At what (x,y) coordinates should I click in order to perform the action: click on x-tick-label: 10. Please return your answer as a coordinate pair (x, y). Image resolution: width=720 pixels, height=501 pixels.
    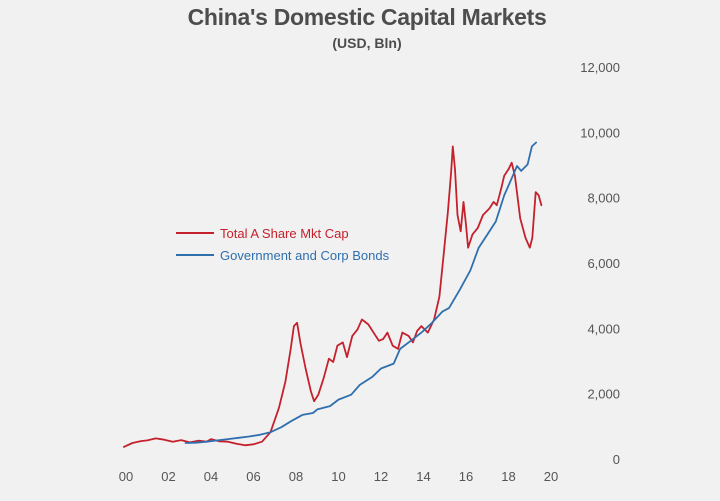
    Looking at the image, I should click on (338, 476).